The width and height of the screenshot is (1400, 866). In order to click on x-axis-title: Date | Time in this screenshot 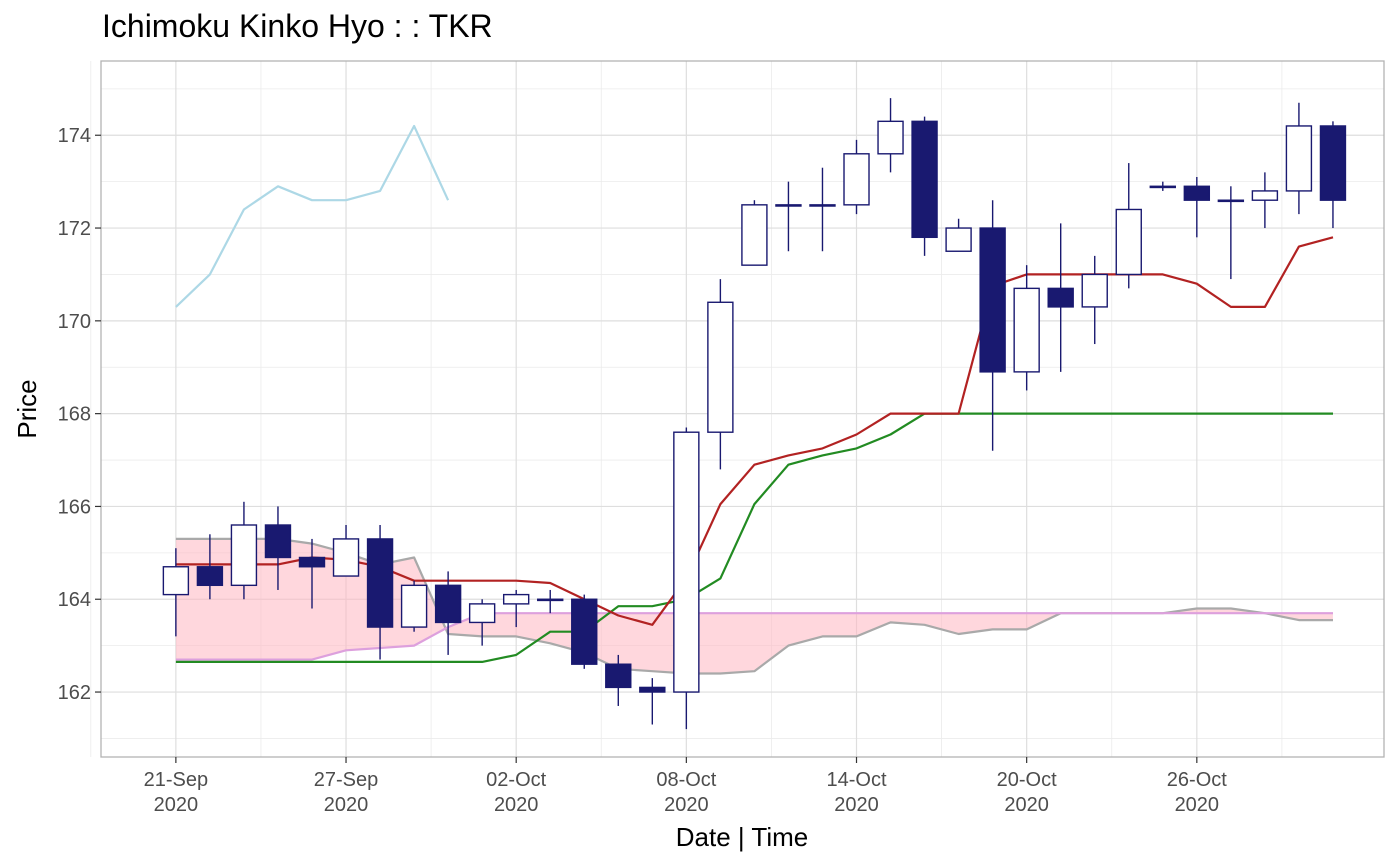, I will do `click(742, 837)`.